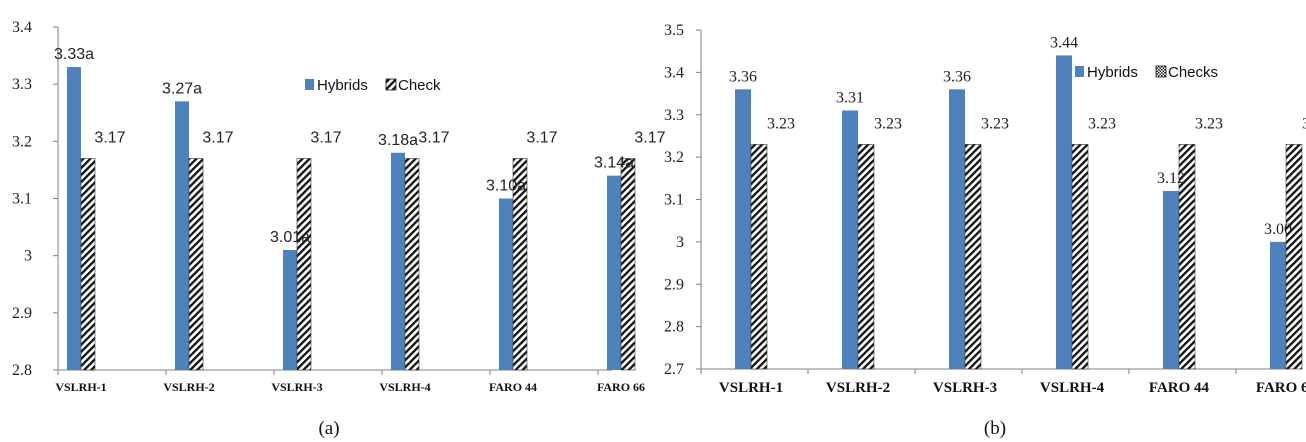  What do you see at coordinates (22, 199) in the screenshot?
I see `y-tick-label-a: 3.1` at bounding box center [22, 199].